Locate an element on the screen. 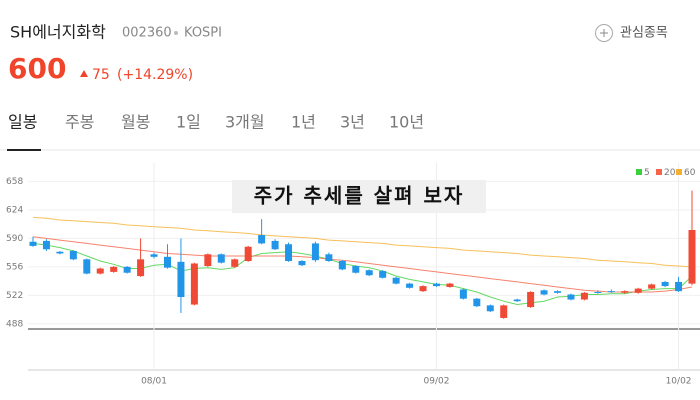 This screenshot has height=400, width=700. stock-code: 002360 is located at coordinates (147, 33).